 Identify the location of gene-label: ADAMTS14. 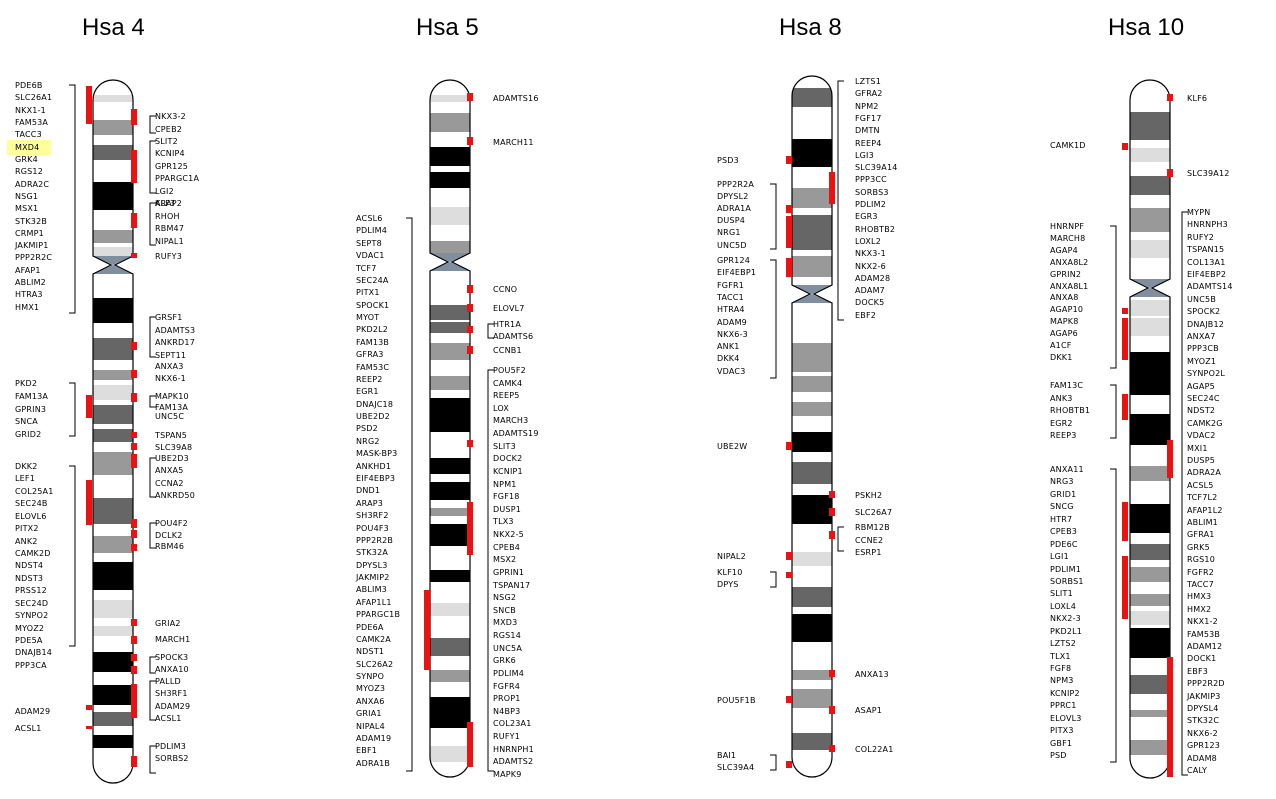
(1210, 287).